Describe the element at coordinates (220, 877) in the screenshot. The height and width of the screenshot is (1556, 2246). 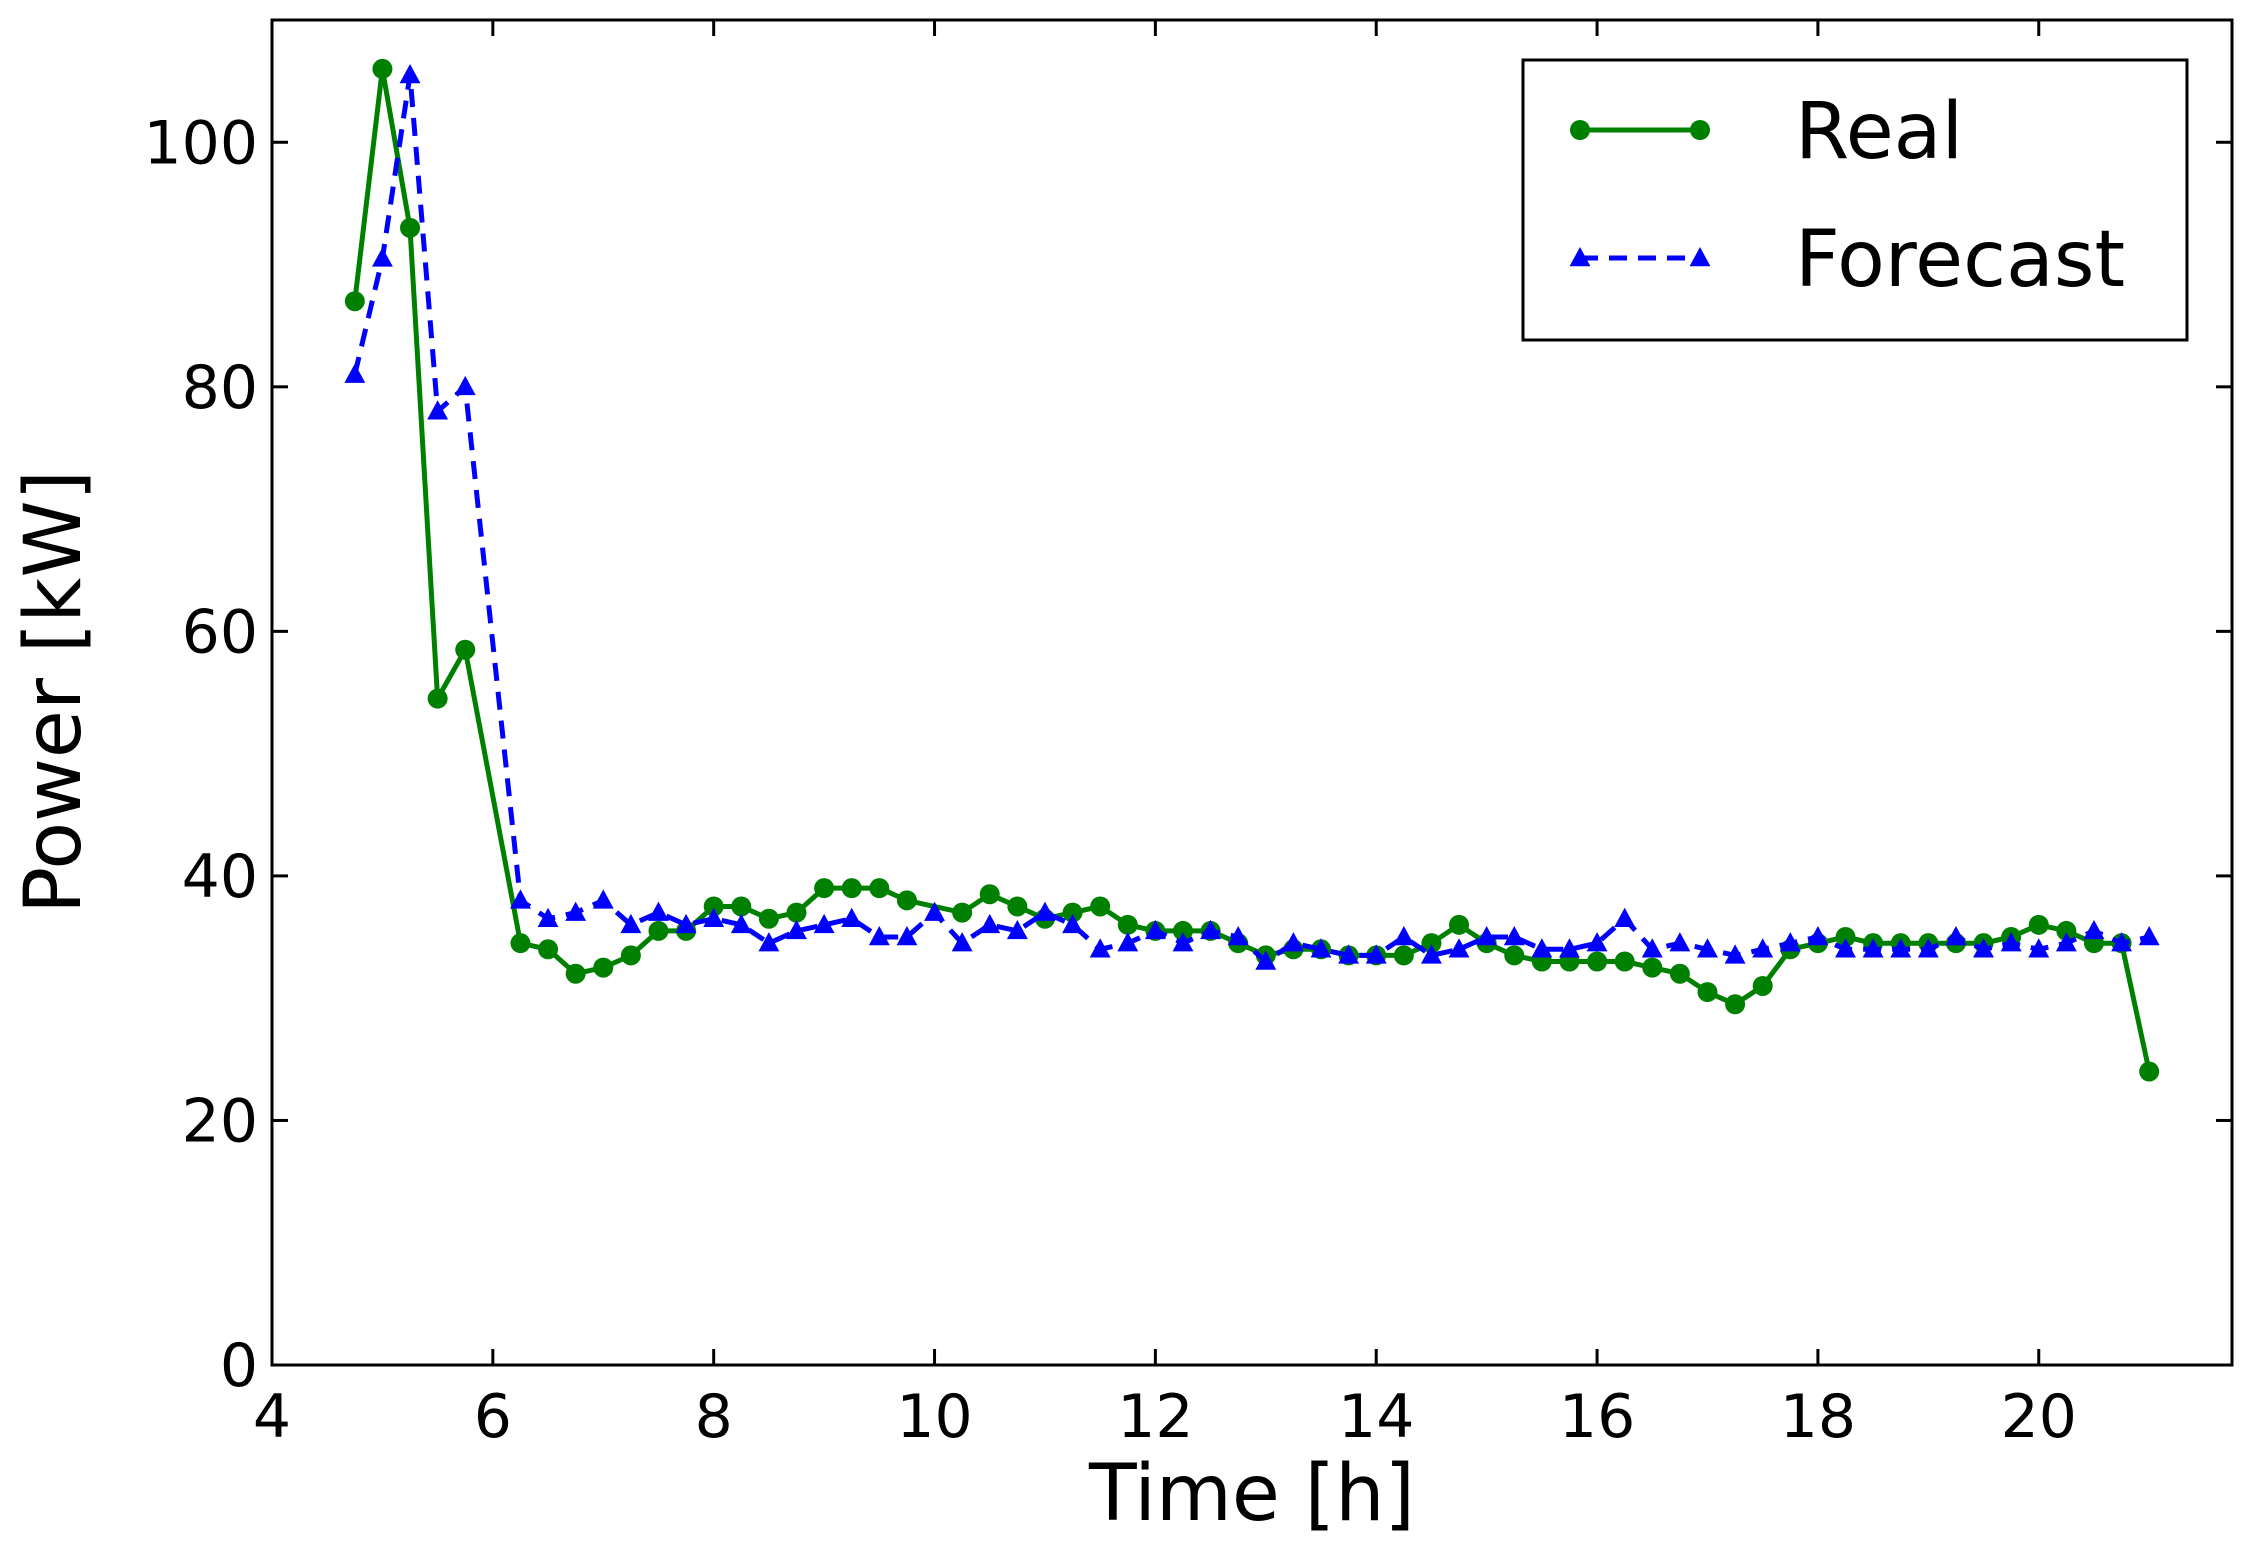
I see `y-tick-label: 40` at that location.